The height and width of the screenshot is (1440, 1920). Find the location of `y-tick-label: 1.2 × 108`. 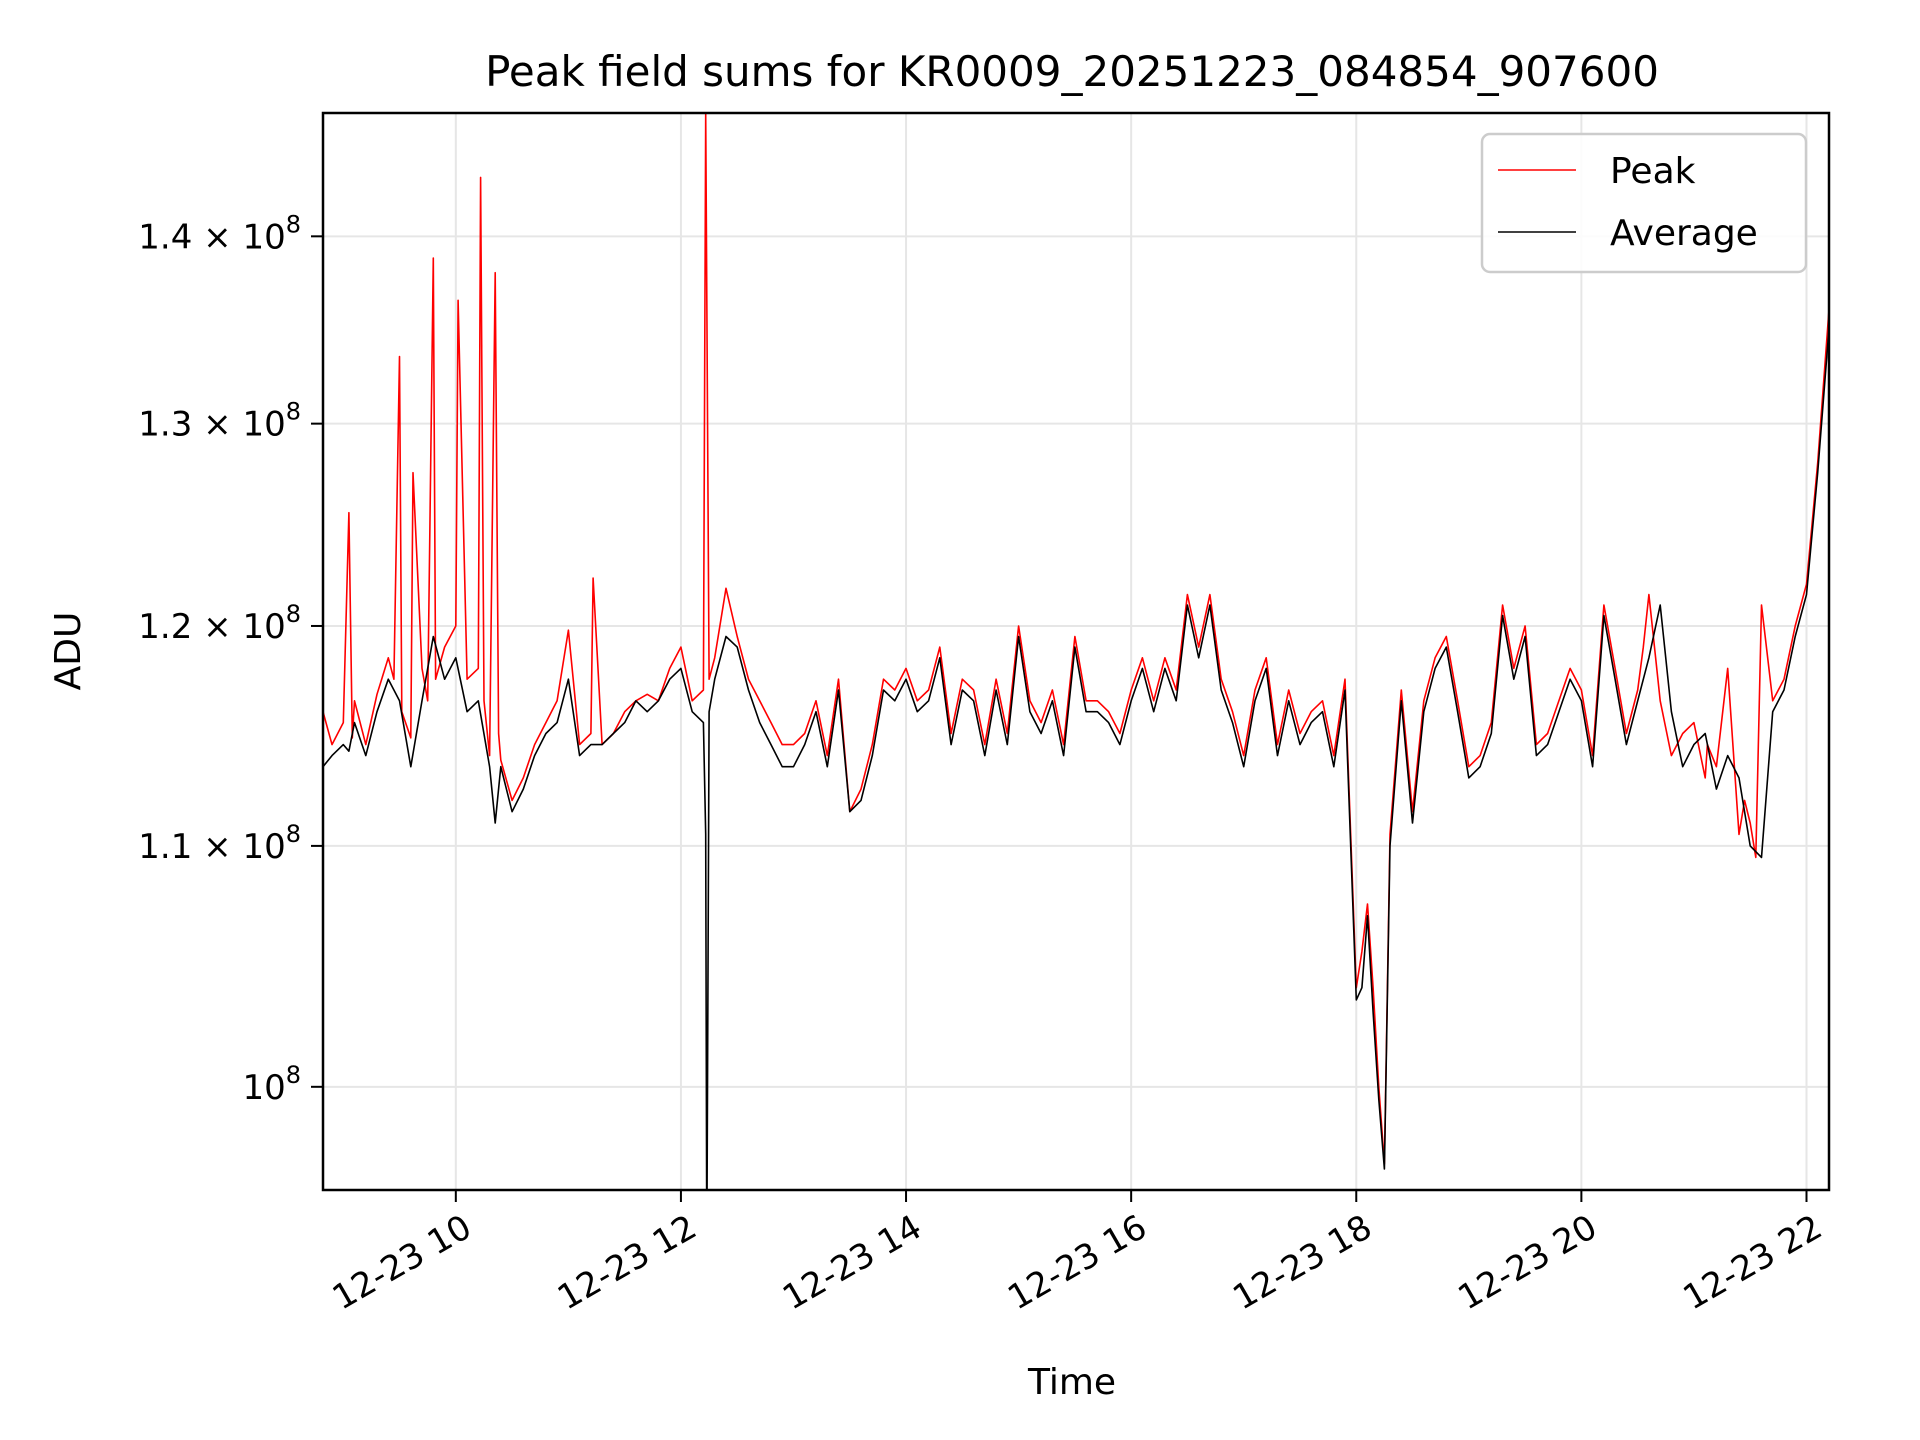

y-tick-label: 1.2 × 108 is located at coordinates (219, 623).